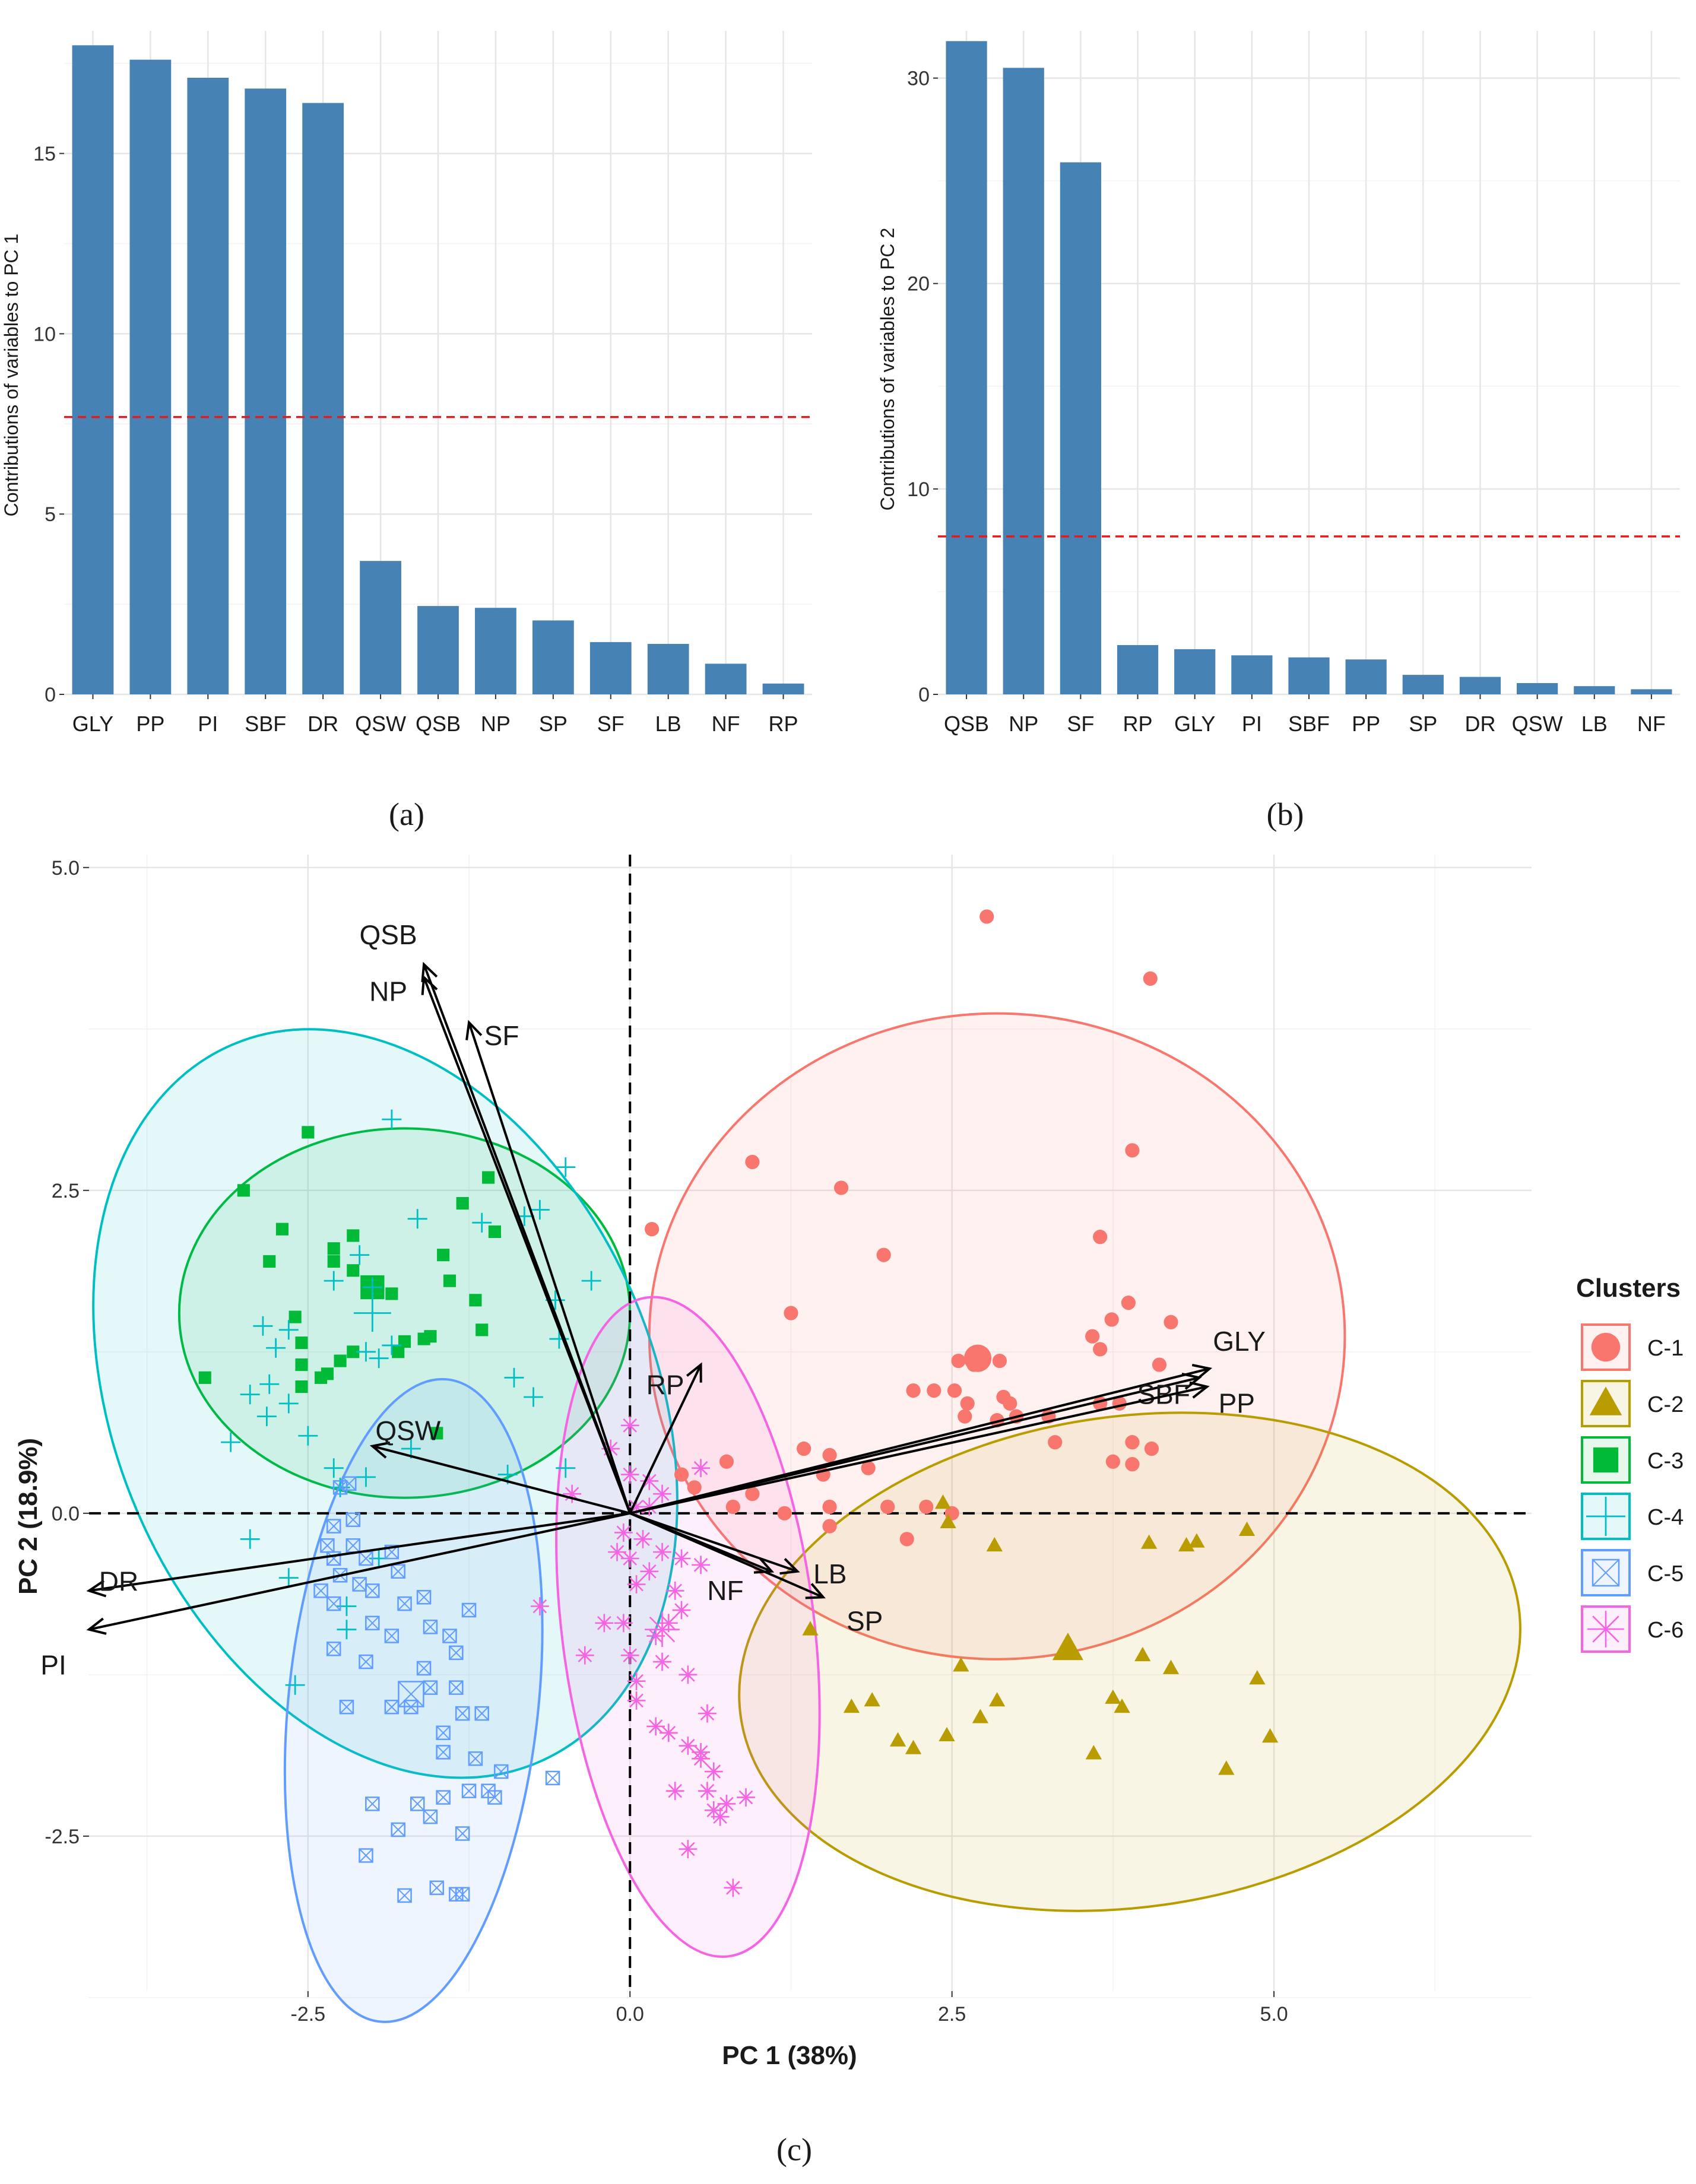 This screenshot has height=2184, width=1696. What do you see at coordinates (1080, 724) in the screenshot?
I see `x-tick-label: SF` at bounding box center [1080, 724].